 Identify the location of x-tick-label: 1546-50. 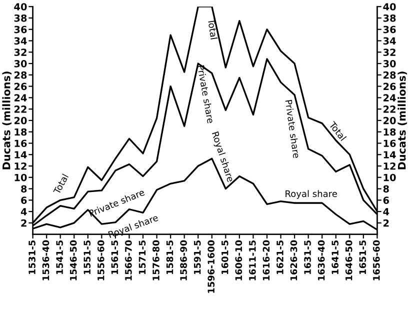
(73, 260).